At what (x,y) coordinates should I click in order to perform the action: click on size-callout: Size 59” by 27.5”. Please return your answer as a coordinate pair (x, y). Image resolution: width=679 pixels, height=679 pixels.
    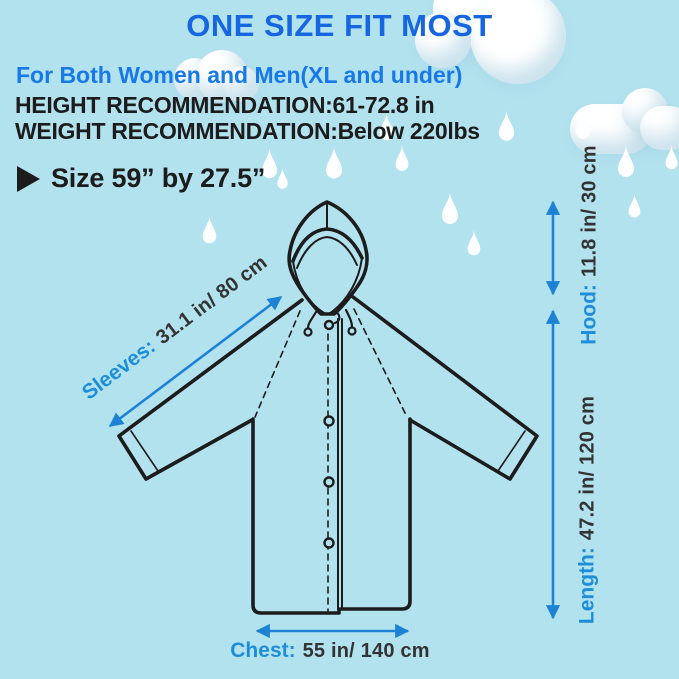
    Looking at the image, I should click on (141, 178).